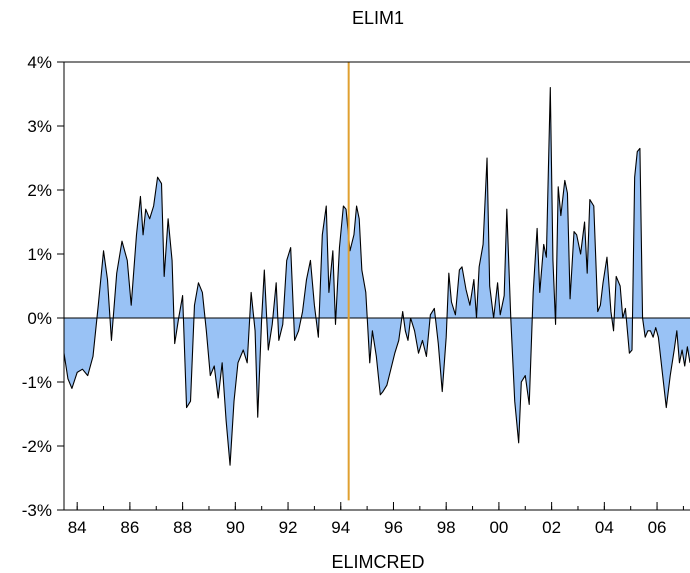 This screenshot has height=573, width=690. Describe the element at coordinates (39, 62) in the screenshot. I see `y-tick-label: 4%` at that location.